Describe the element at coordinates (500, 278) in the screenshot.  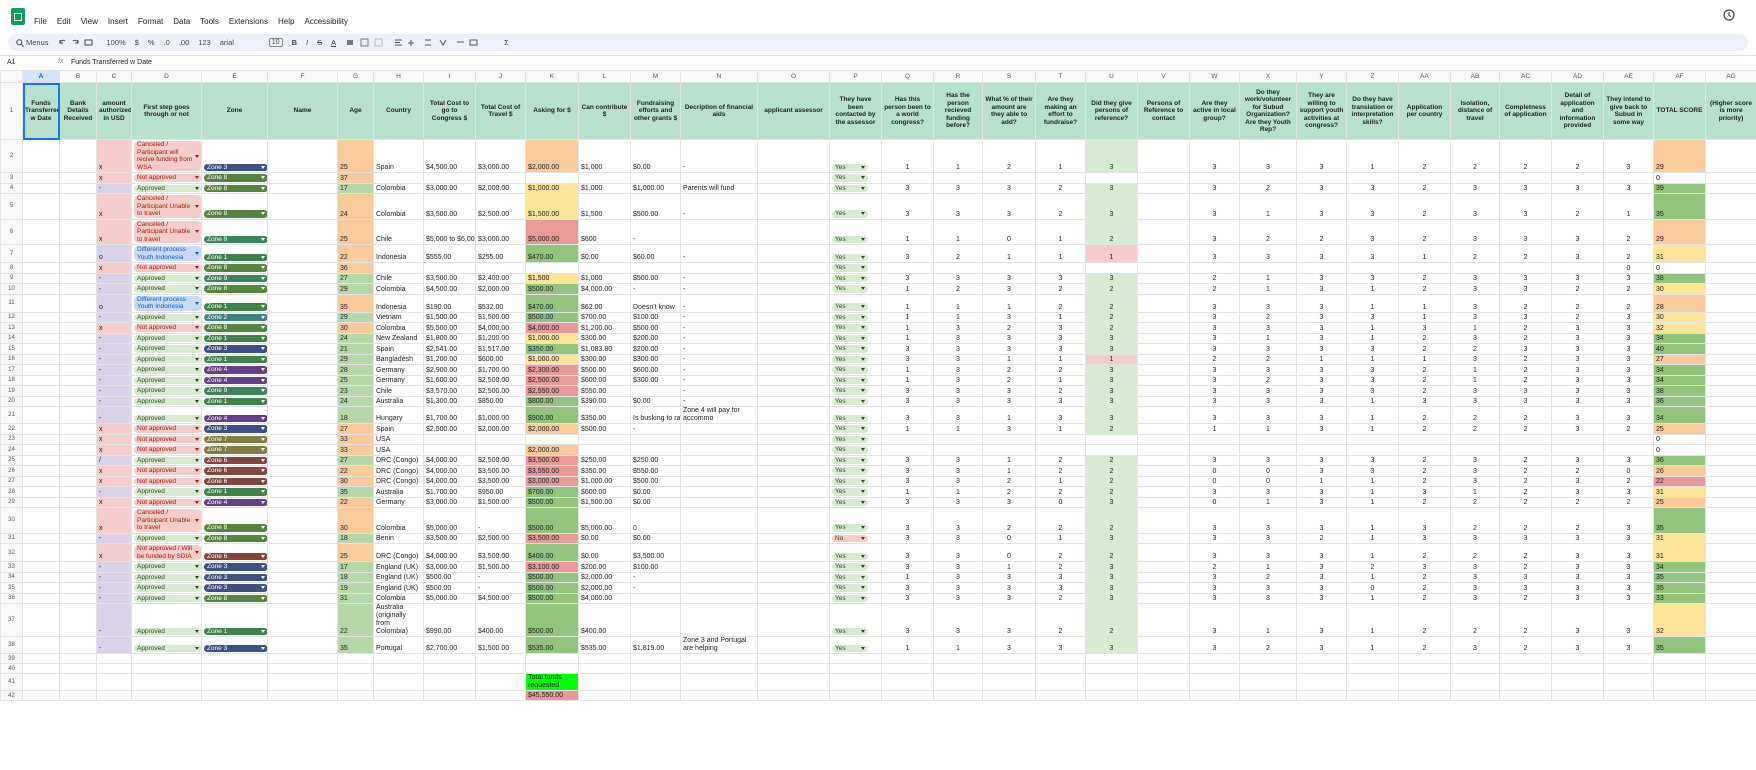
I see `cell: $2,400.00` at that location.